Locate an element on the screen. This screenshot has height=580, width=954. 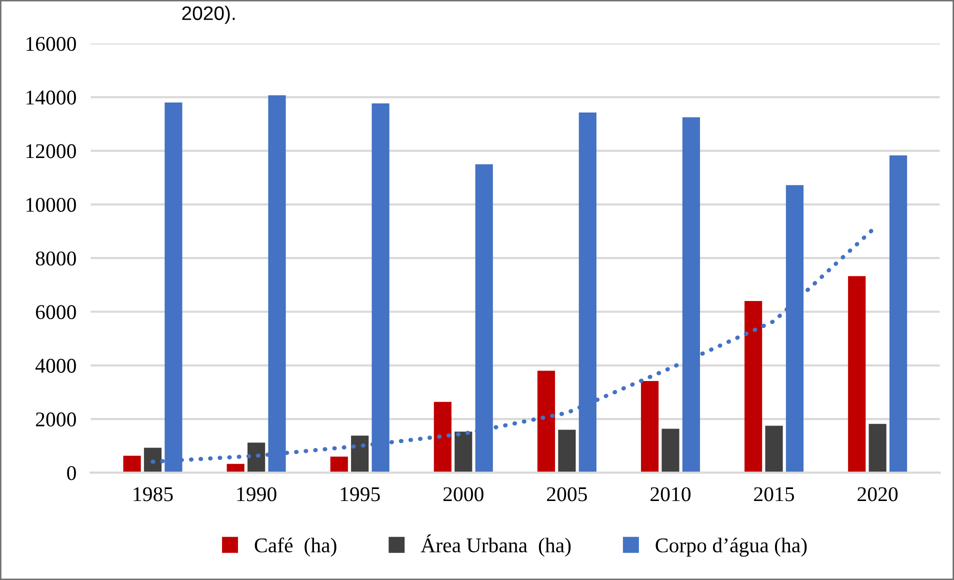
legend-label: Corpo d’água (ha) is located at coordinates (731, 547).